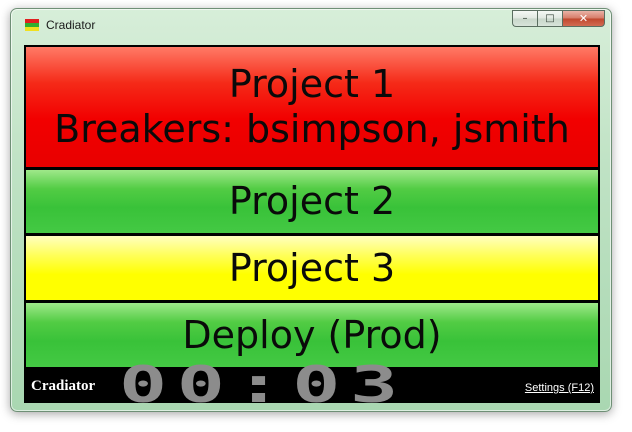  I want to click on settings-link: Settings (F12), so click(559, 388).